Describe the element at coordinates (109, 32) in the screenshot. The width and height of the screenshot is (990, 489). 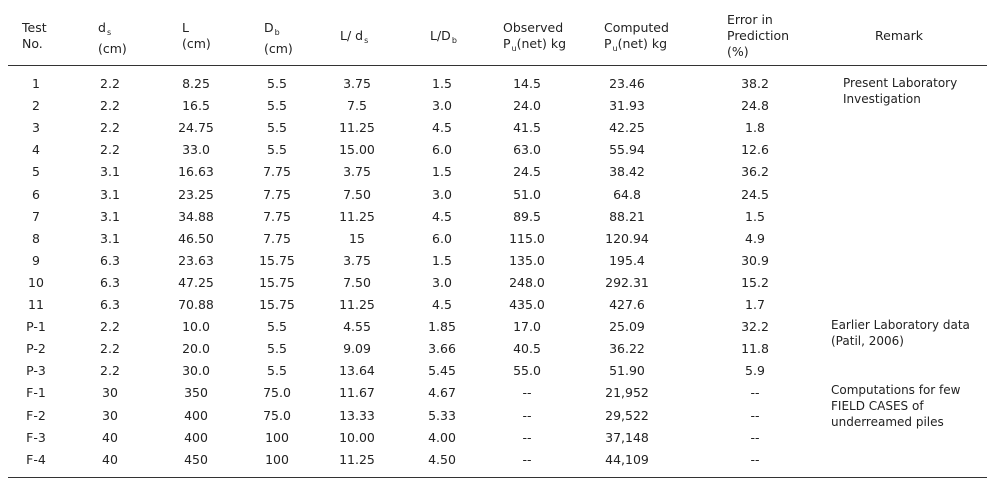
I see `header-ds-sub: s` at that location.